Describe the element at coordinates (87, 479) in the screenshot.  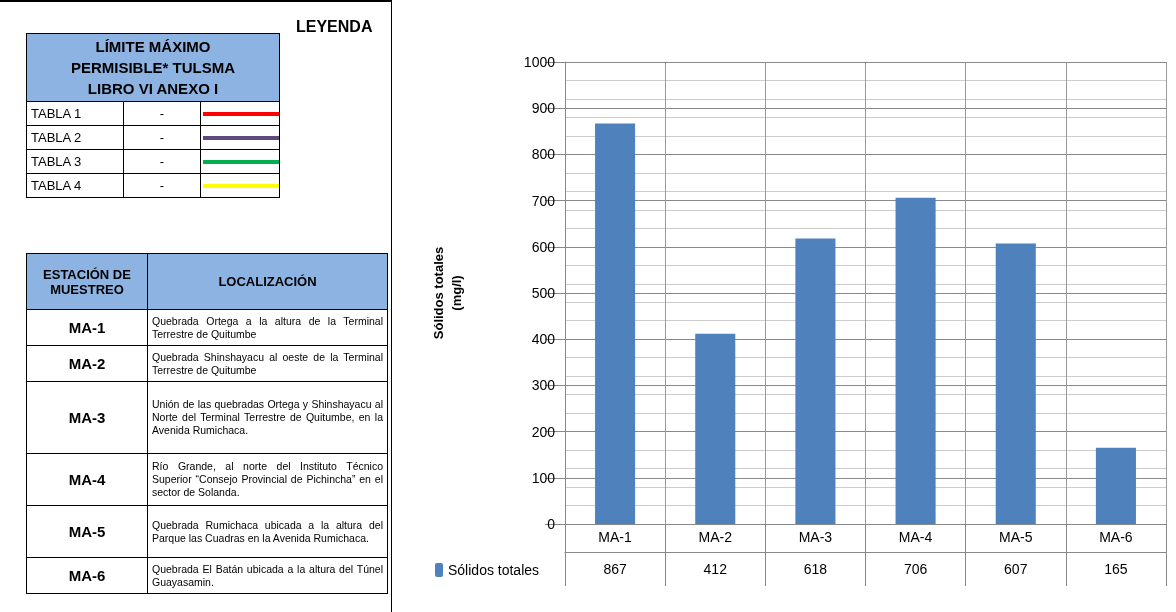
I see `text: MA-4` at that location.